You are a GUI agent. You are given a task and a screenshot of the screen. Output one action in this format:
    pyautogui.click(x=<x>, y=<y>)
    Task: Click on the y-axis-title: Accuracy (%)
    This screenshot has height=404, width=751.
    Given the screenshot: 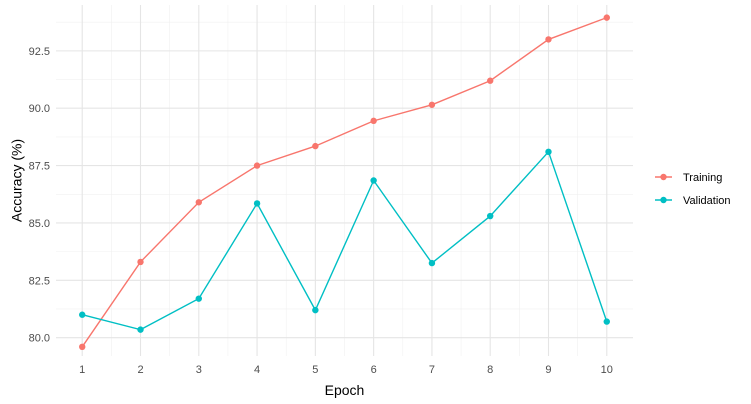 What is the action you would take?
    pyautogui.click(x=17, y=180)
    